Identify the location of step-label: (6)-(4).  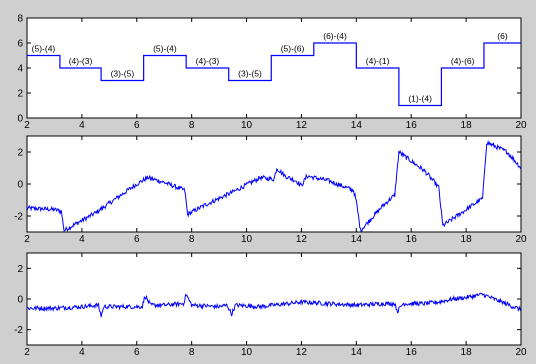
(335, 36).